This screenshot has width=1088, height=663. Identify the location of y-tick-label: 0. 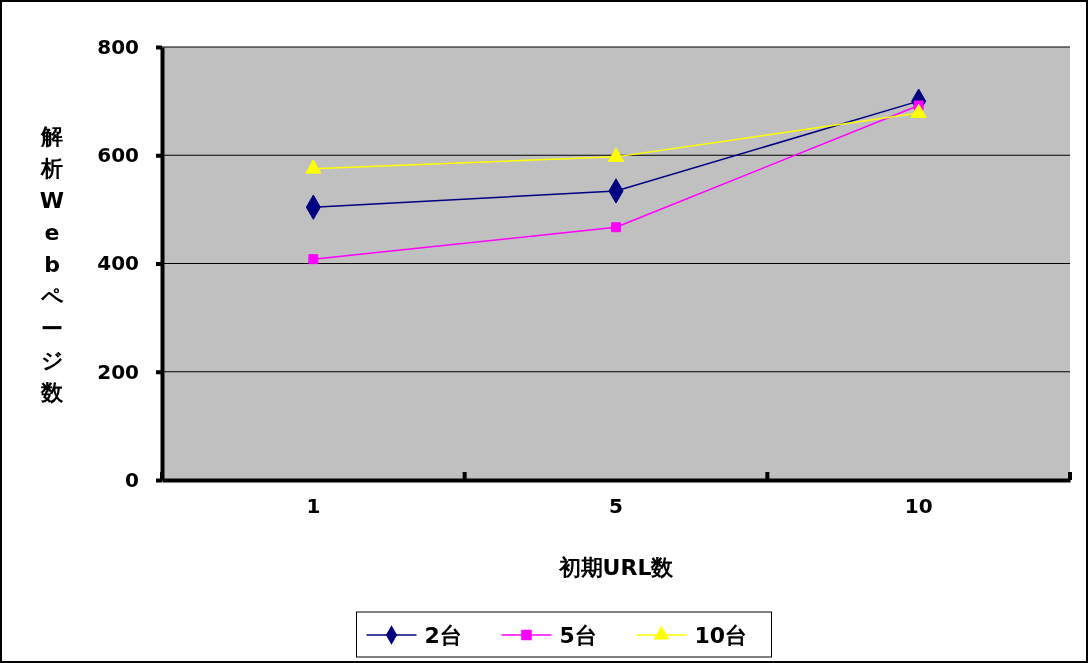
(132, 479).